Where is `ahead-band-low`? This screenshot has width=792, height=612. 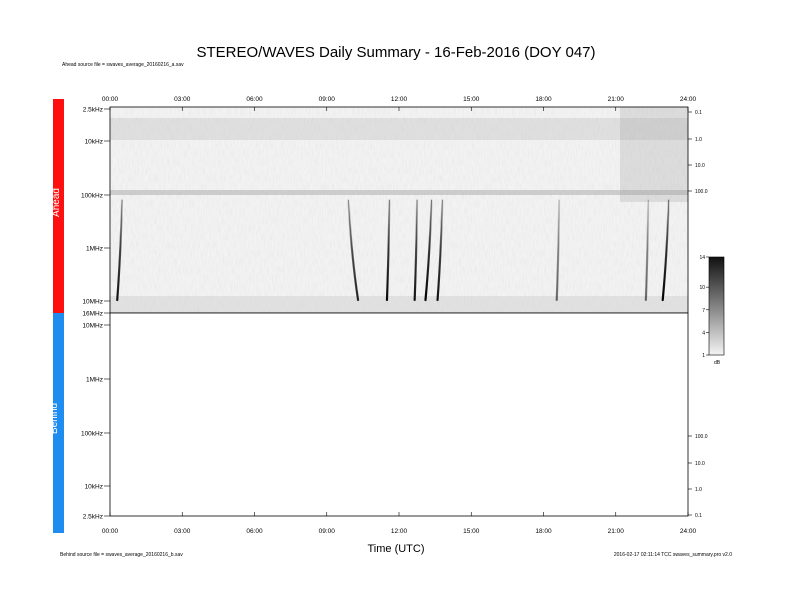
ahead-band-low is located at coordinates (399, 129).